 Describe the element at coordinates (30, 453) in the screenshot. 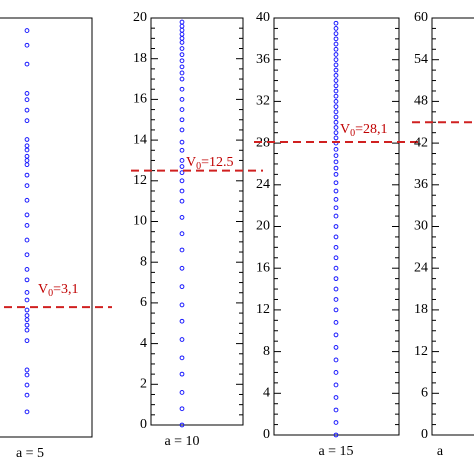

I see `x-axis-label: a = 5` at that location.